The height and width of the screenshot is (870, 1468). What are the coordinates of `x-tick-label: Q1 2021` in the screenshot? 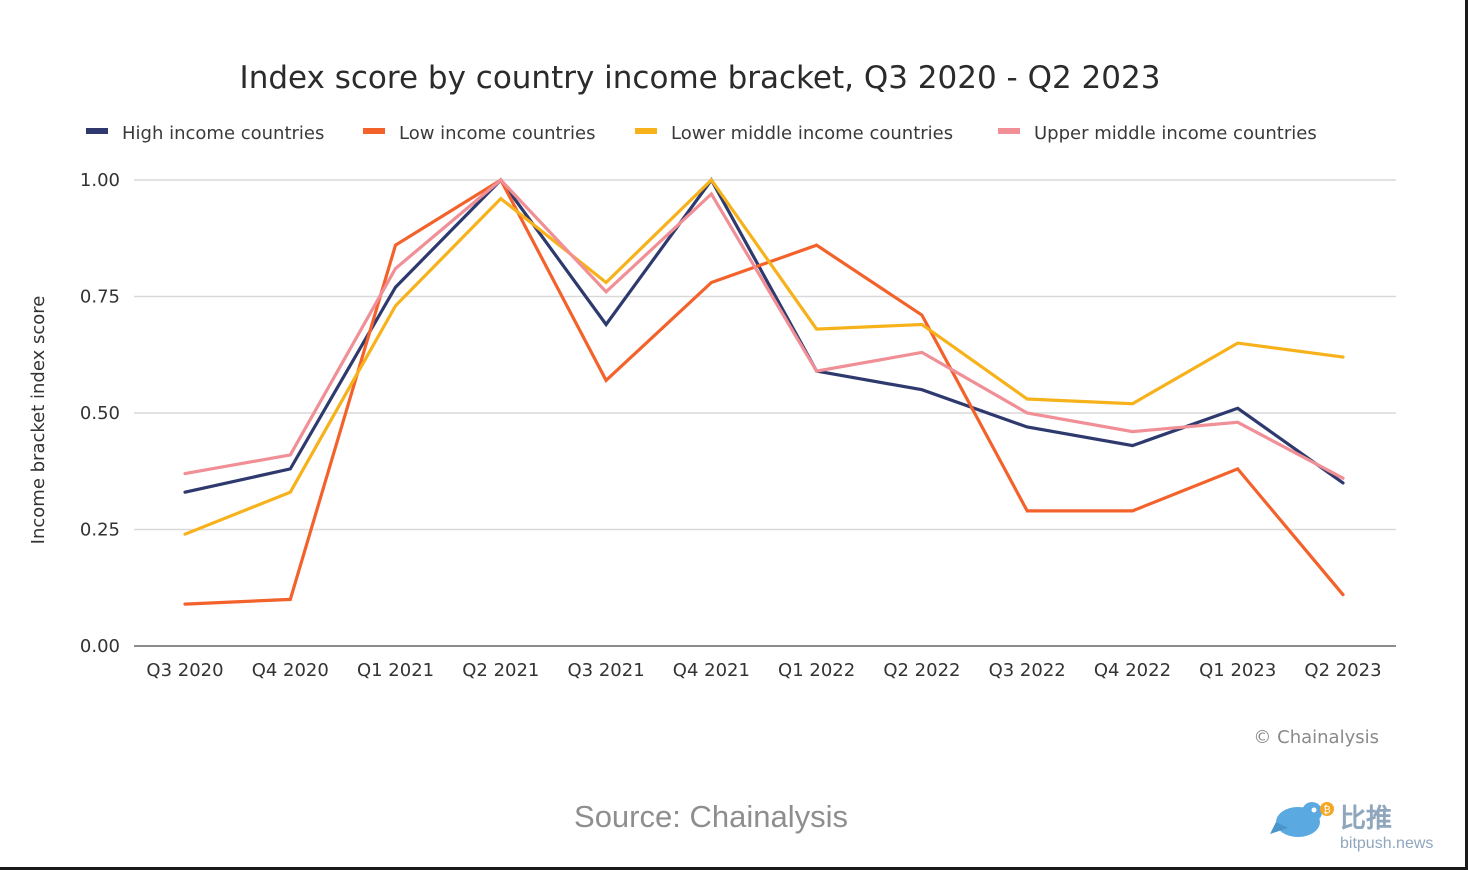 It's located at (395, 670).